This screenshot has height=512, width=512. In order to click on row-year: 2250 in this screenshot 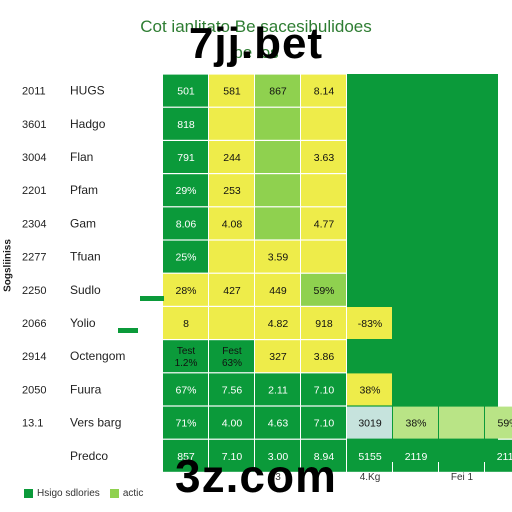, I will do `click(34, 291)`.